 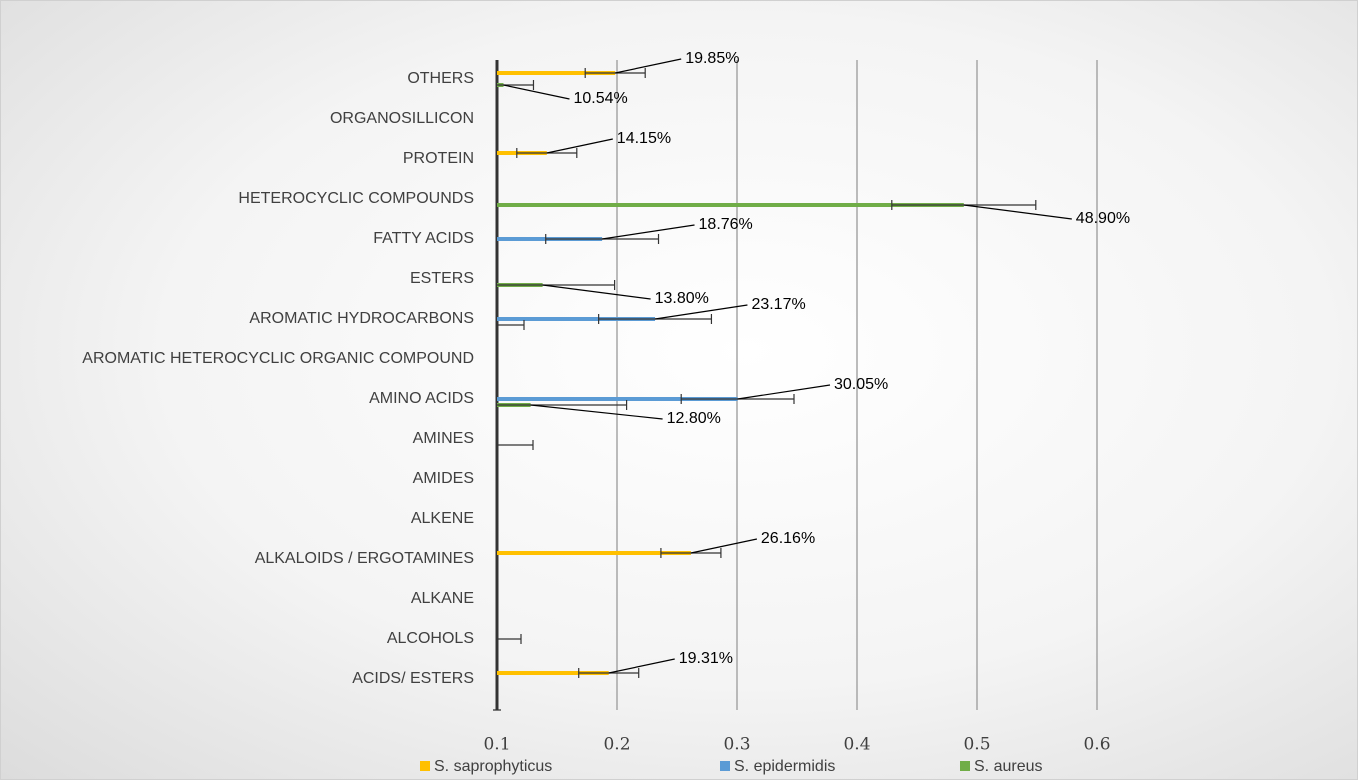 I want to click on x-tick-label: 0.5, so click(x=976, y=745).